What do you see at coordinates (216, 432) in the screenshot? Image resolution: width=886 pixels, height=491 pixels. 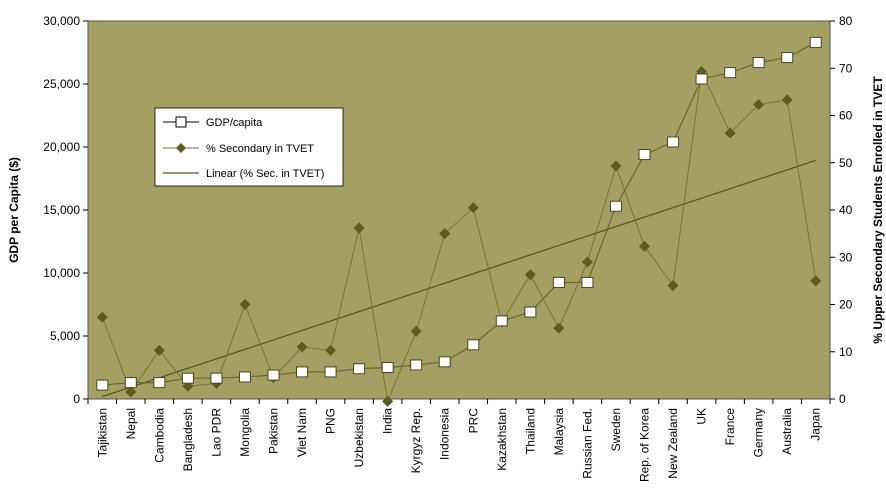 I see `x-tick-label: Lao PDR` at bounding box center [216, 432].